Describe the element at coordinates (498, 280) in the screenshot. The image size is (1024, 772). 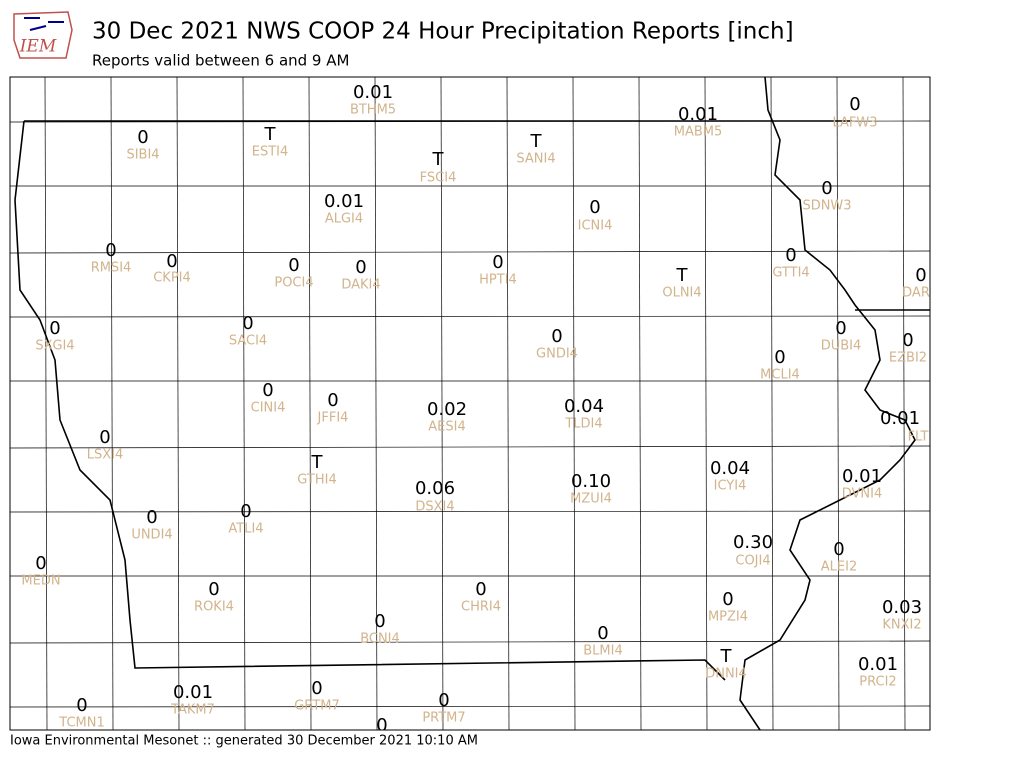
I see `station-id: HPTI4` at that location.